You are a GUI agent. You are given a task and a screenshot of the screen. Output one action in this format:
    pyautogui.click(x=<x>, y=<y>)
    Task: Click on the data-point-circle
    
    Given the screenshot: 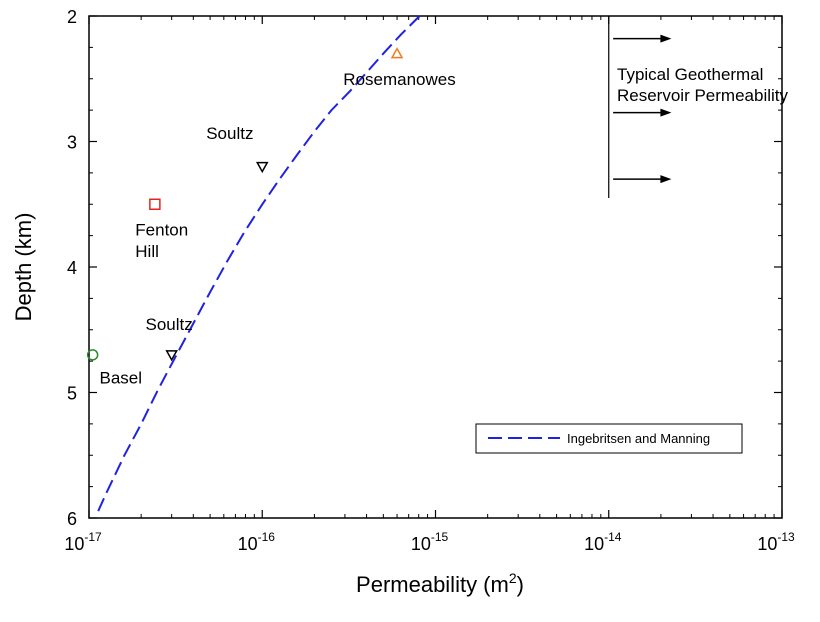 What is the action you would take?
    pyautogui.click(x=92, y=355)
    